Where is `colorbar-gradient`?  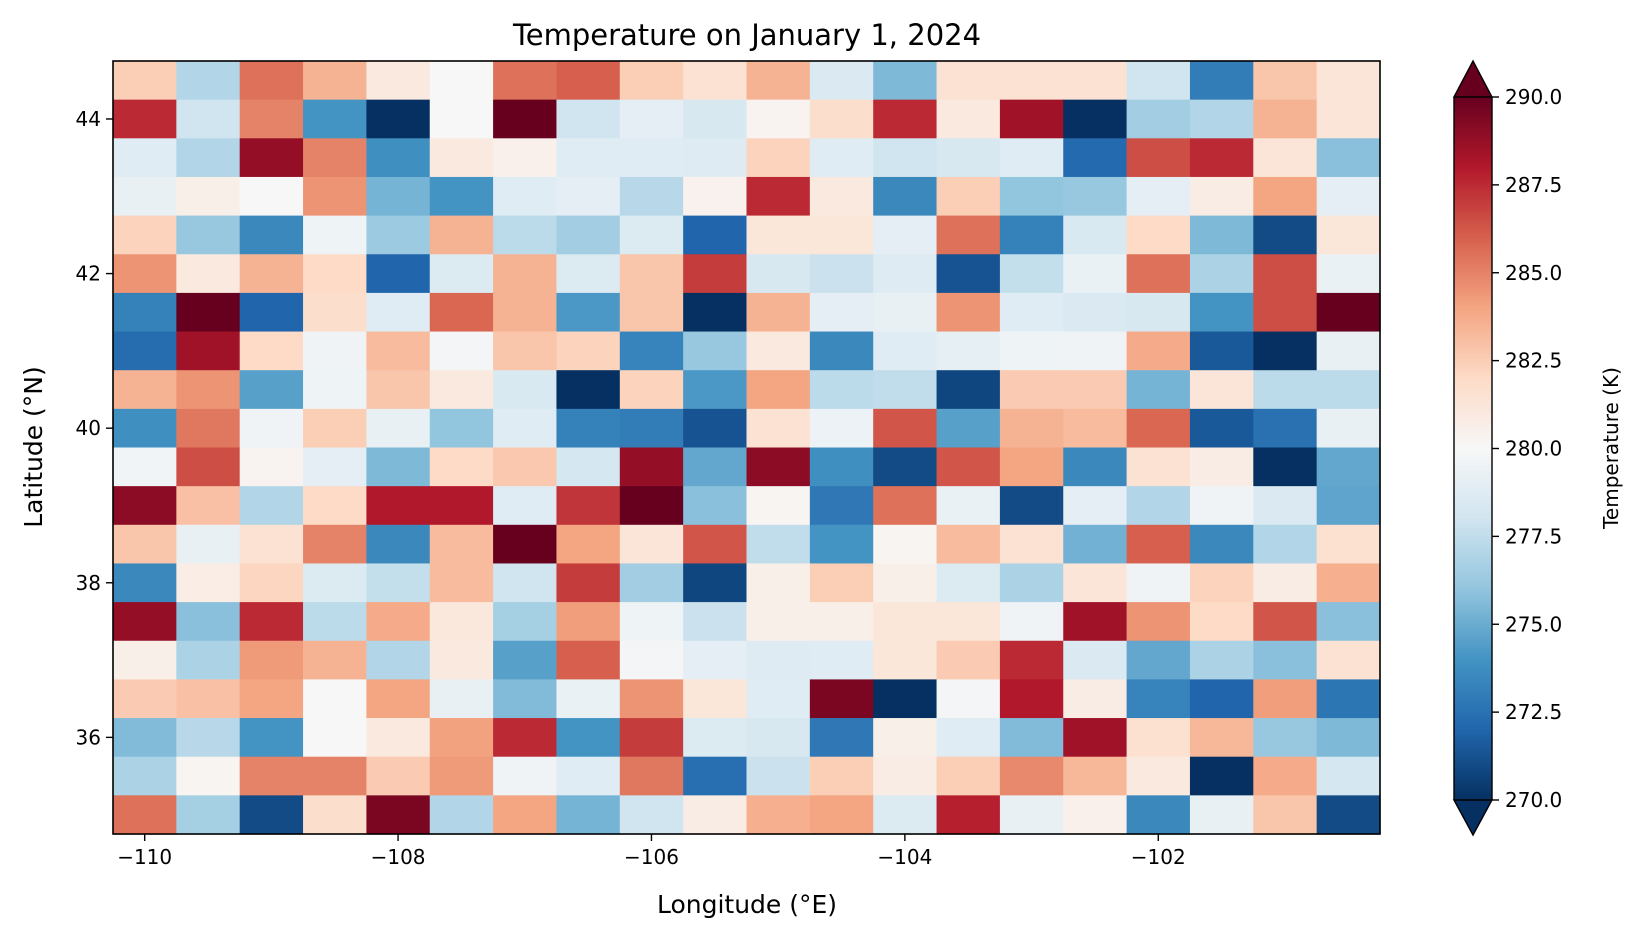
colorbar-gradient is located at coordinates (1473, 448).